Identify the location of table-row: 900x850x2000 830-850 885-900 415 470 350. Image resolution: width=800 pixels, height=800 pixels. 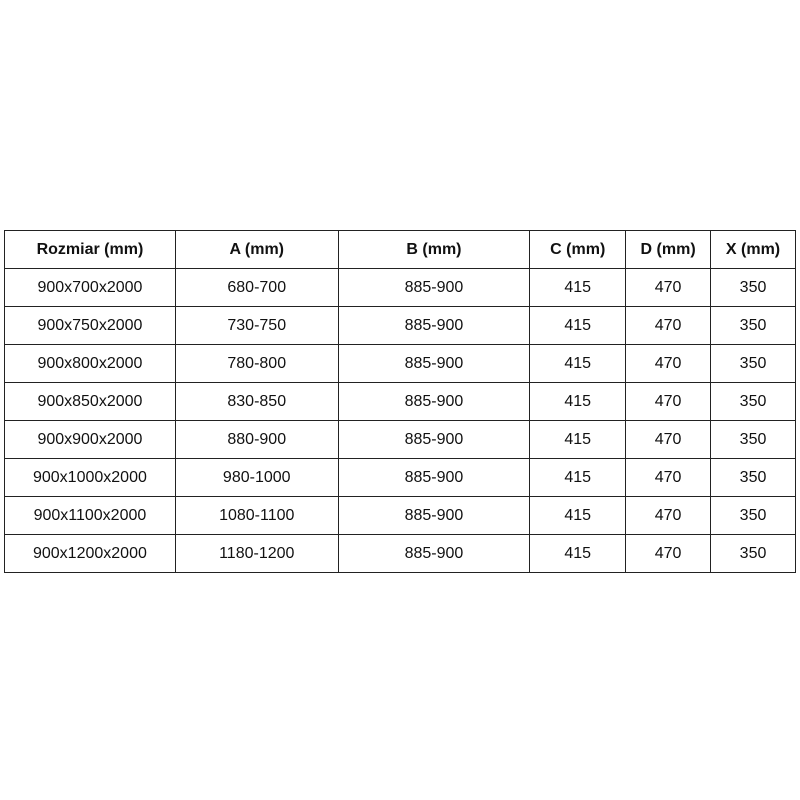
(400, 401).